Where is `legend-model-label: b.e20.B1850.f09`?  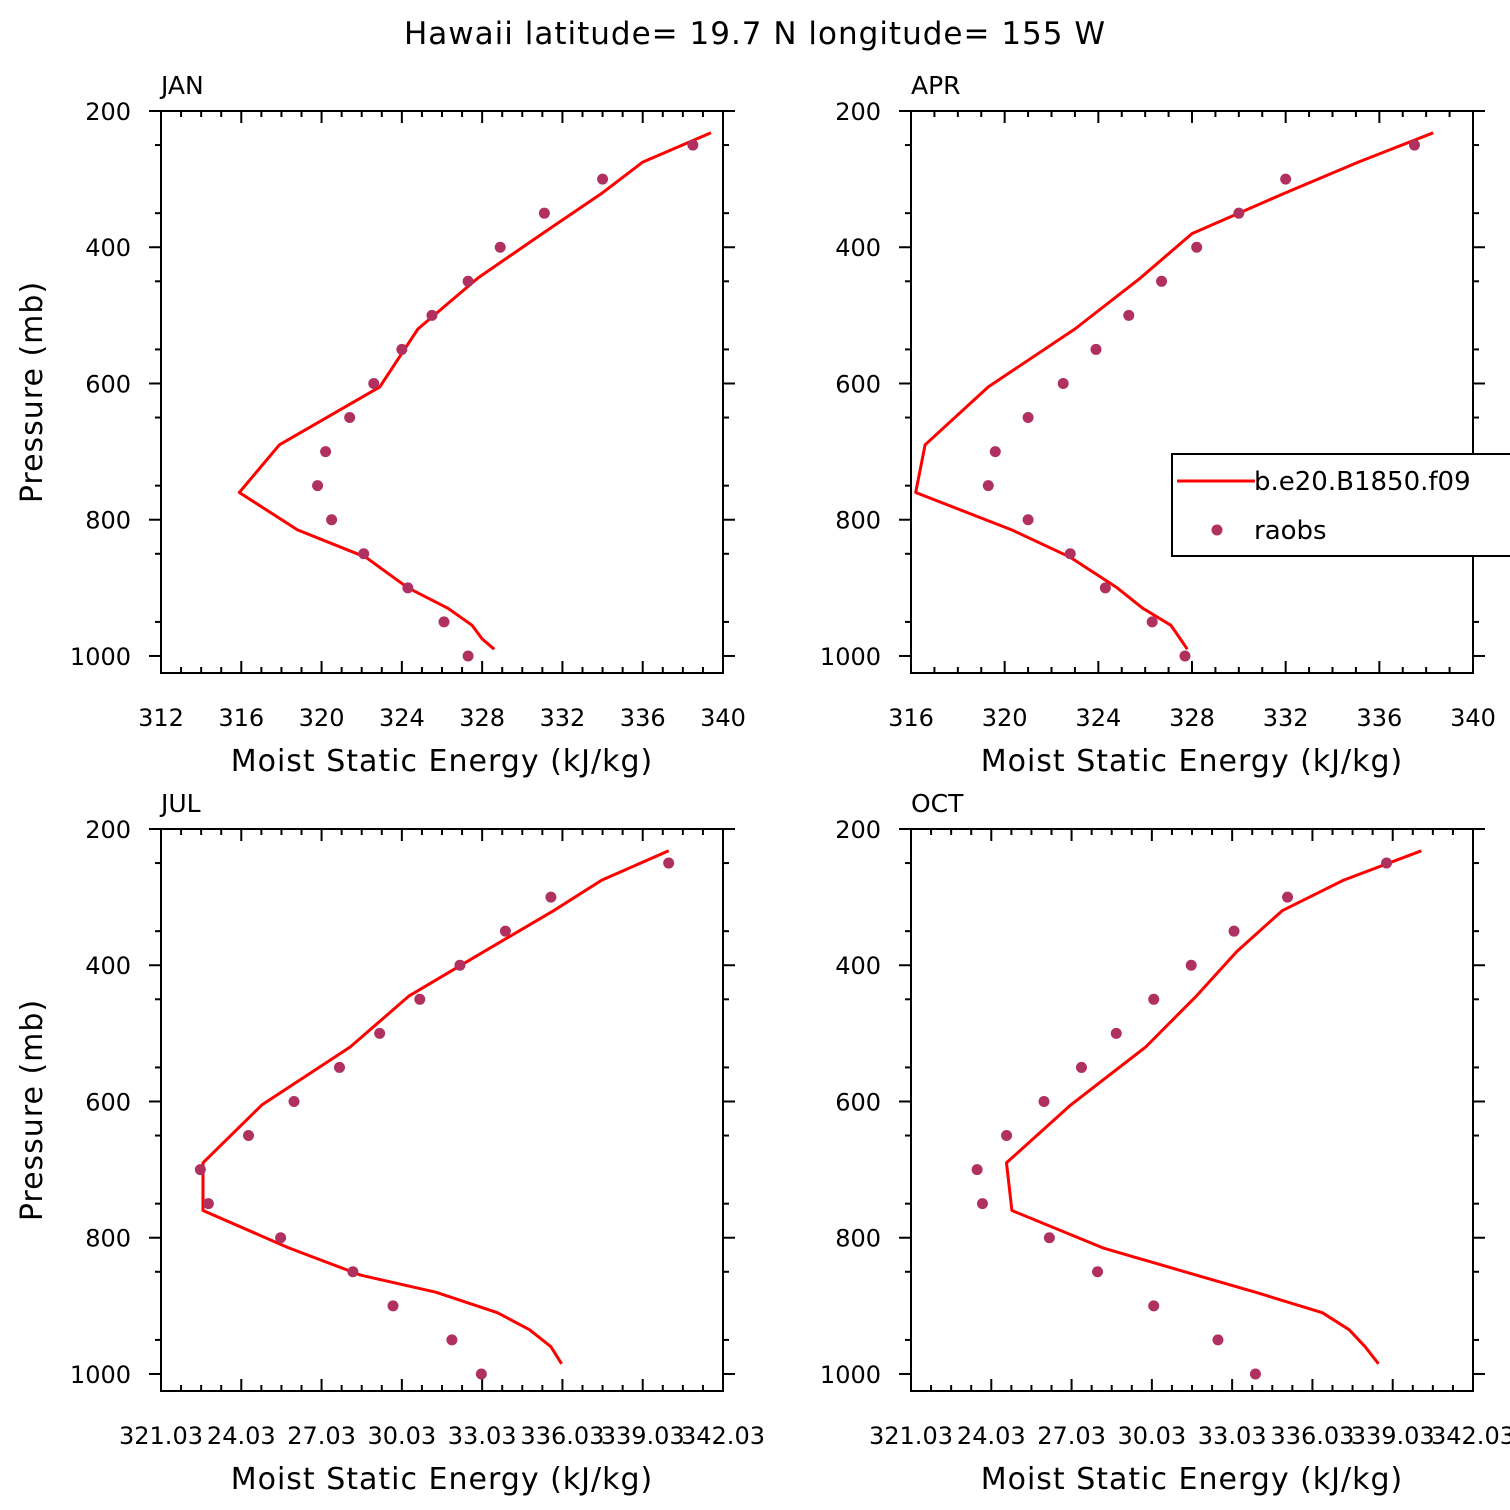
legend-model-label: b.e20.B1850.f09 is located at coordinates (1362, 482).